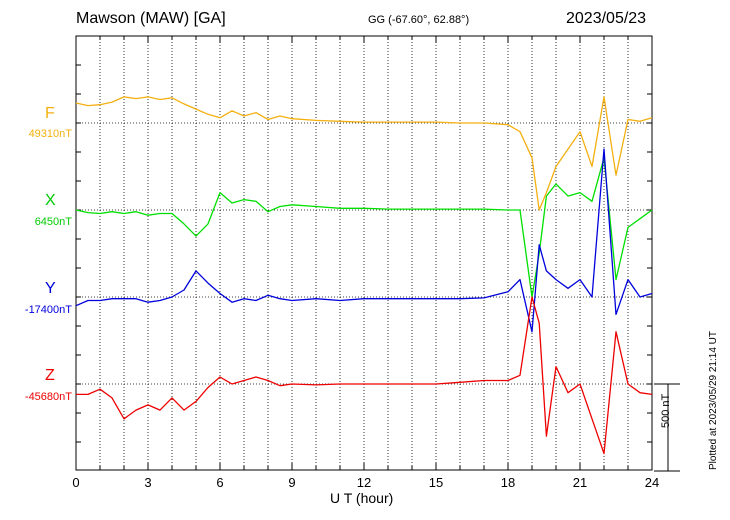 The image size is (730, 520). I want to click on x-baseline-value: 6450nT, so click(53, 222).